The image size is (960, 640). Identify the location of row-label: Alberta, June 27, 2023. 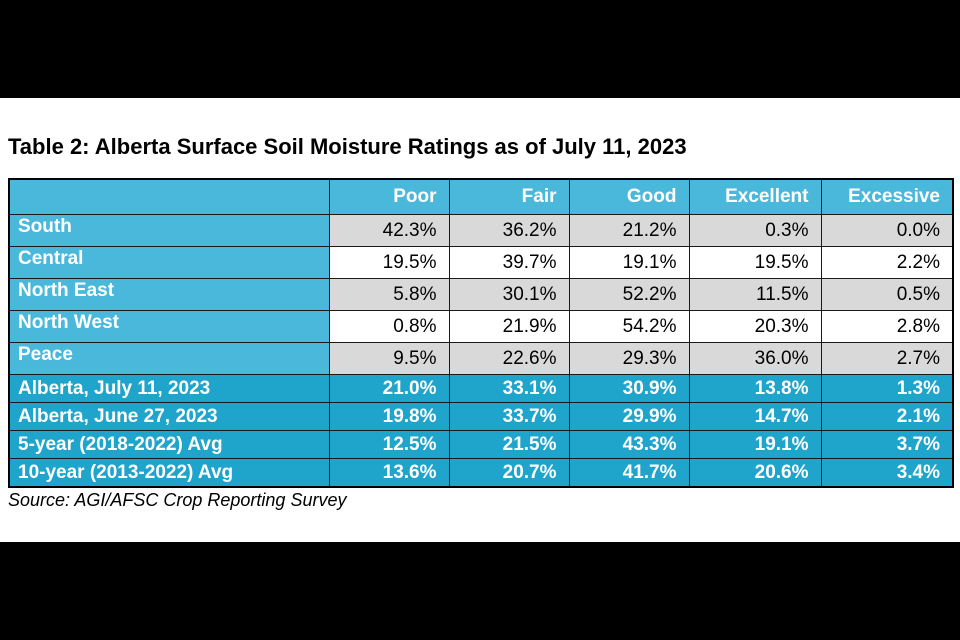
(169, 416).